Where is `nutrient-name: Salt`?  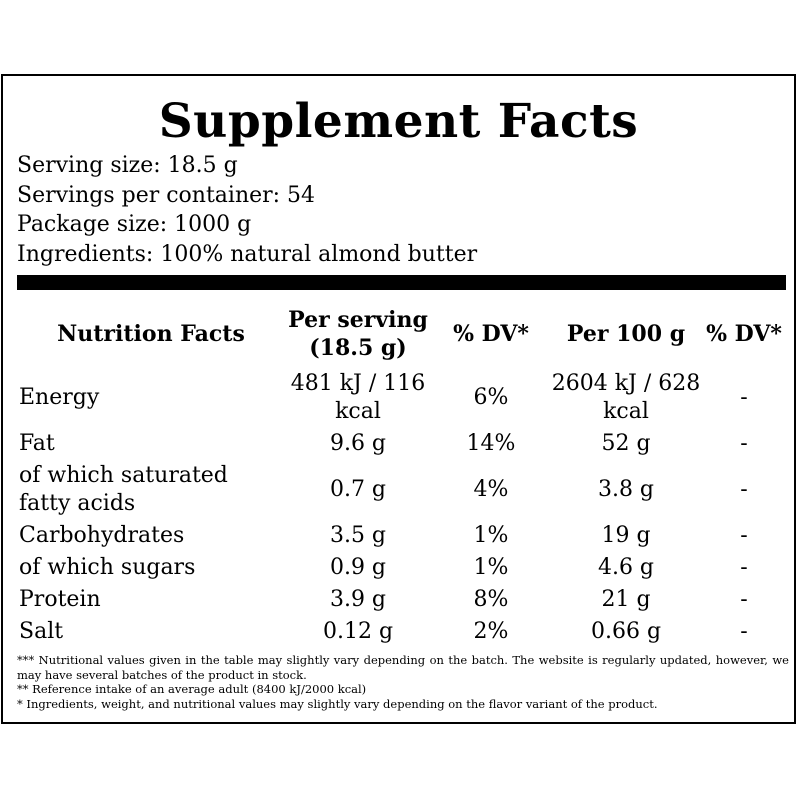
nutrient-name: Salt is located at coordinates (41, 631).